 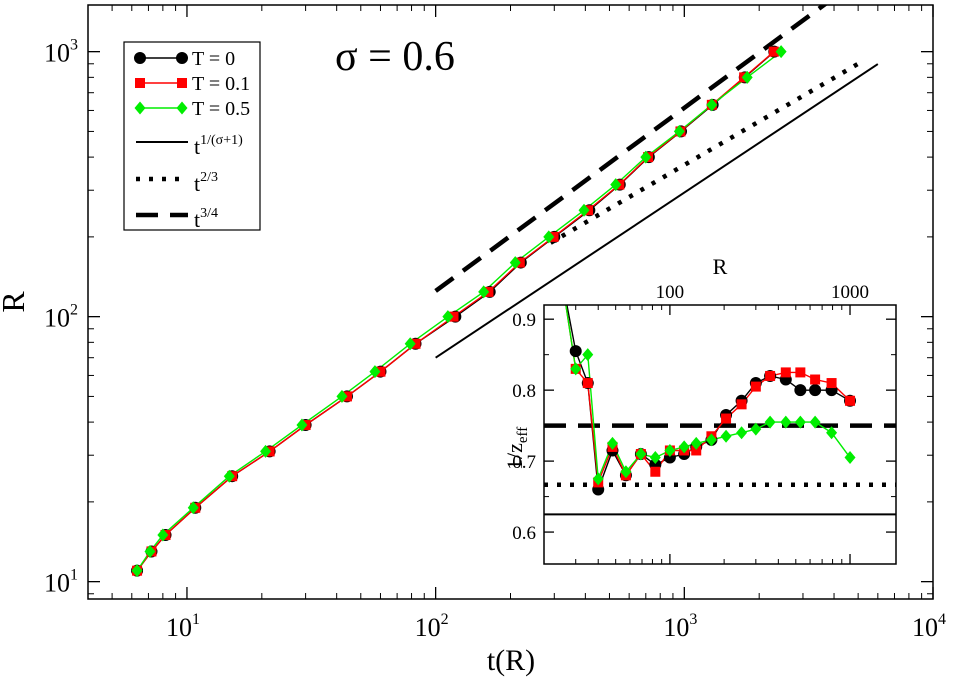 I want to click on x-tick-label: 10⁴, so click(x=929, y=626).